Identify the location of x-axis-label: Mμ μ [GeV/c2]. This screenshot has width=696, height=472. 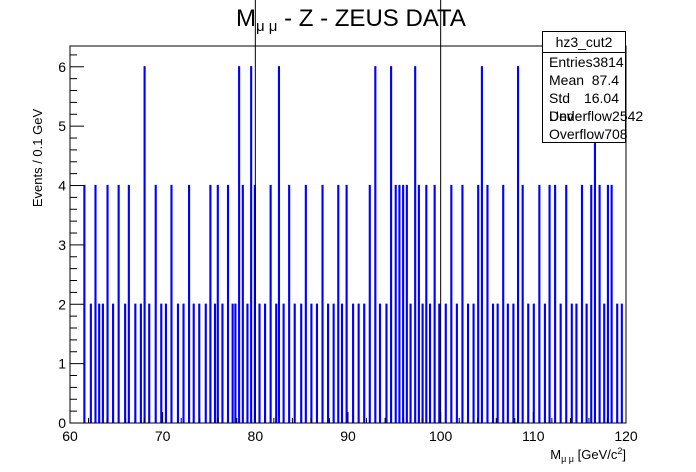
(588, 455).